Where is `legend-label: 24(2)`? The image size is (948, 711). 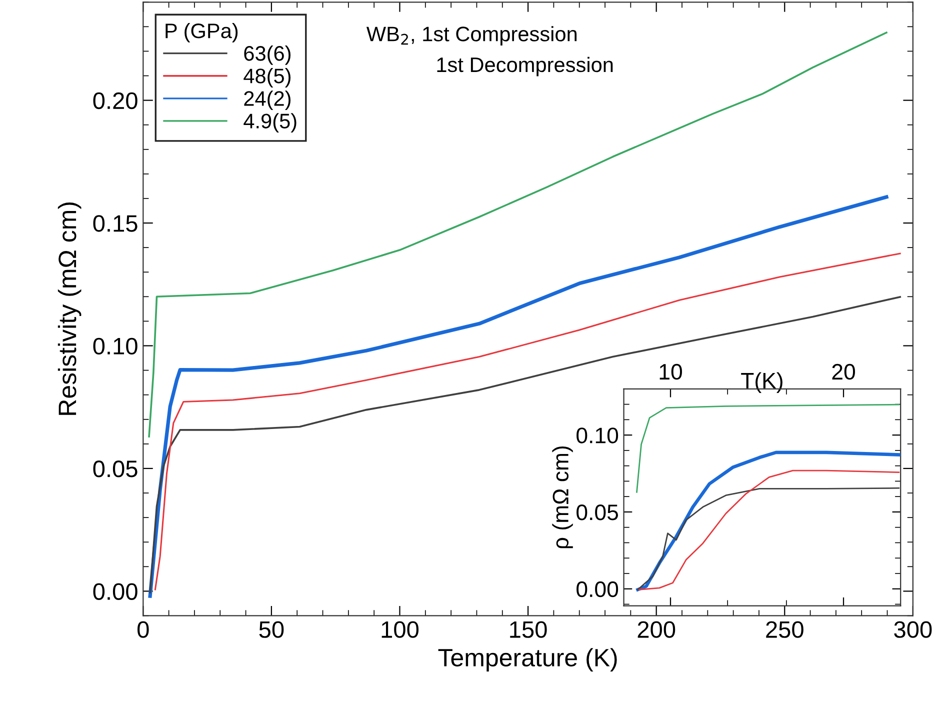
legend-label: 24(2) is located at coordinates (267, 100).